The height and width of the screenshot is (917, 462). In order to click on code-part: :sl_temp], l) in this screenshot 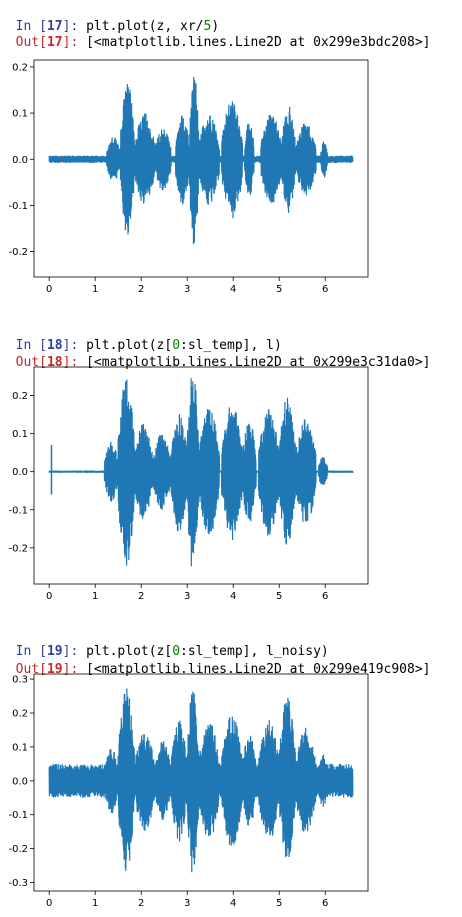, I will do `click(231, 345)`.